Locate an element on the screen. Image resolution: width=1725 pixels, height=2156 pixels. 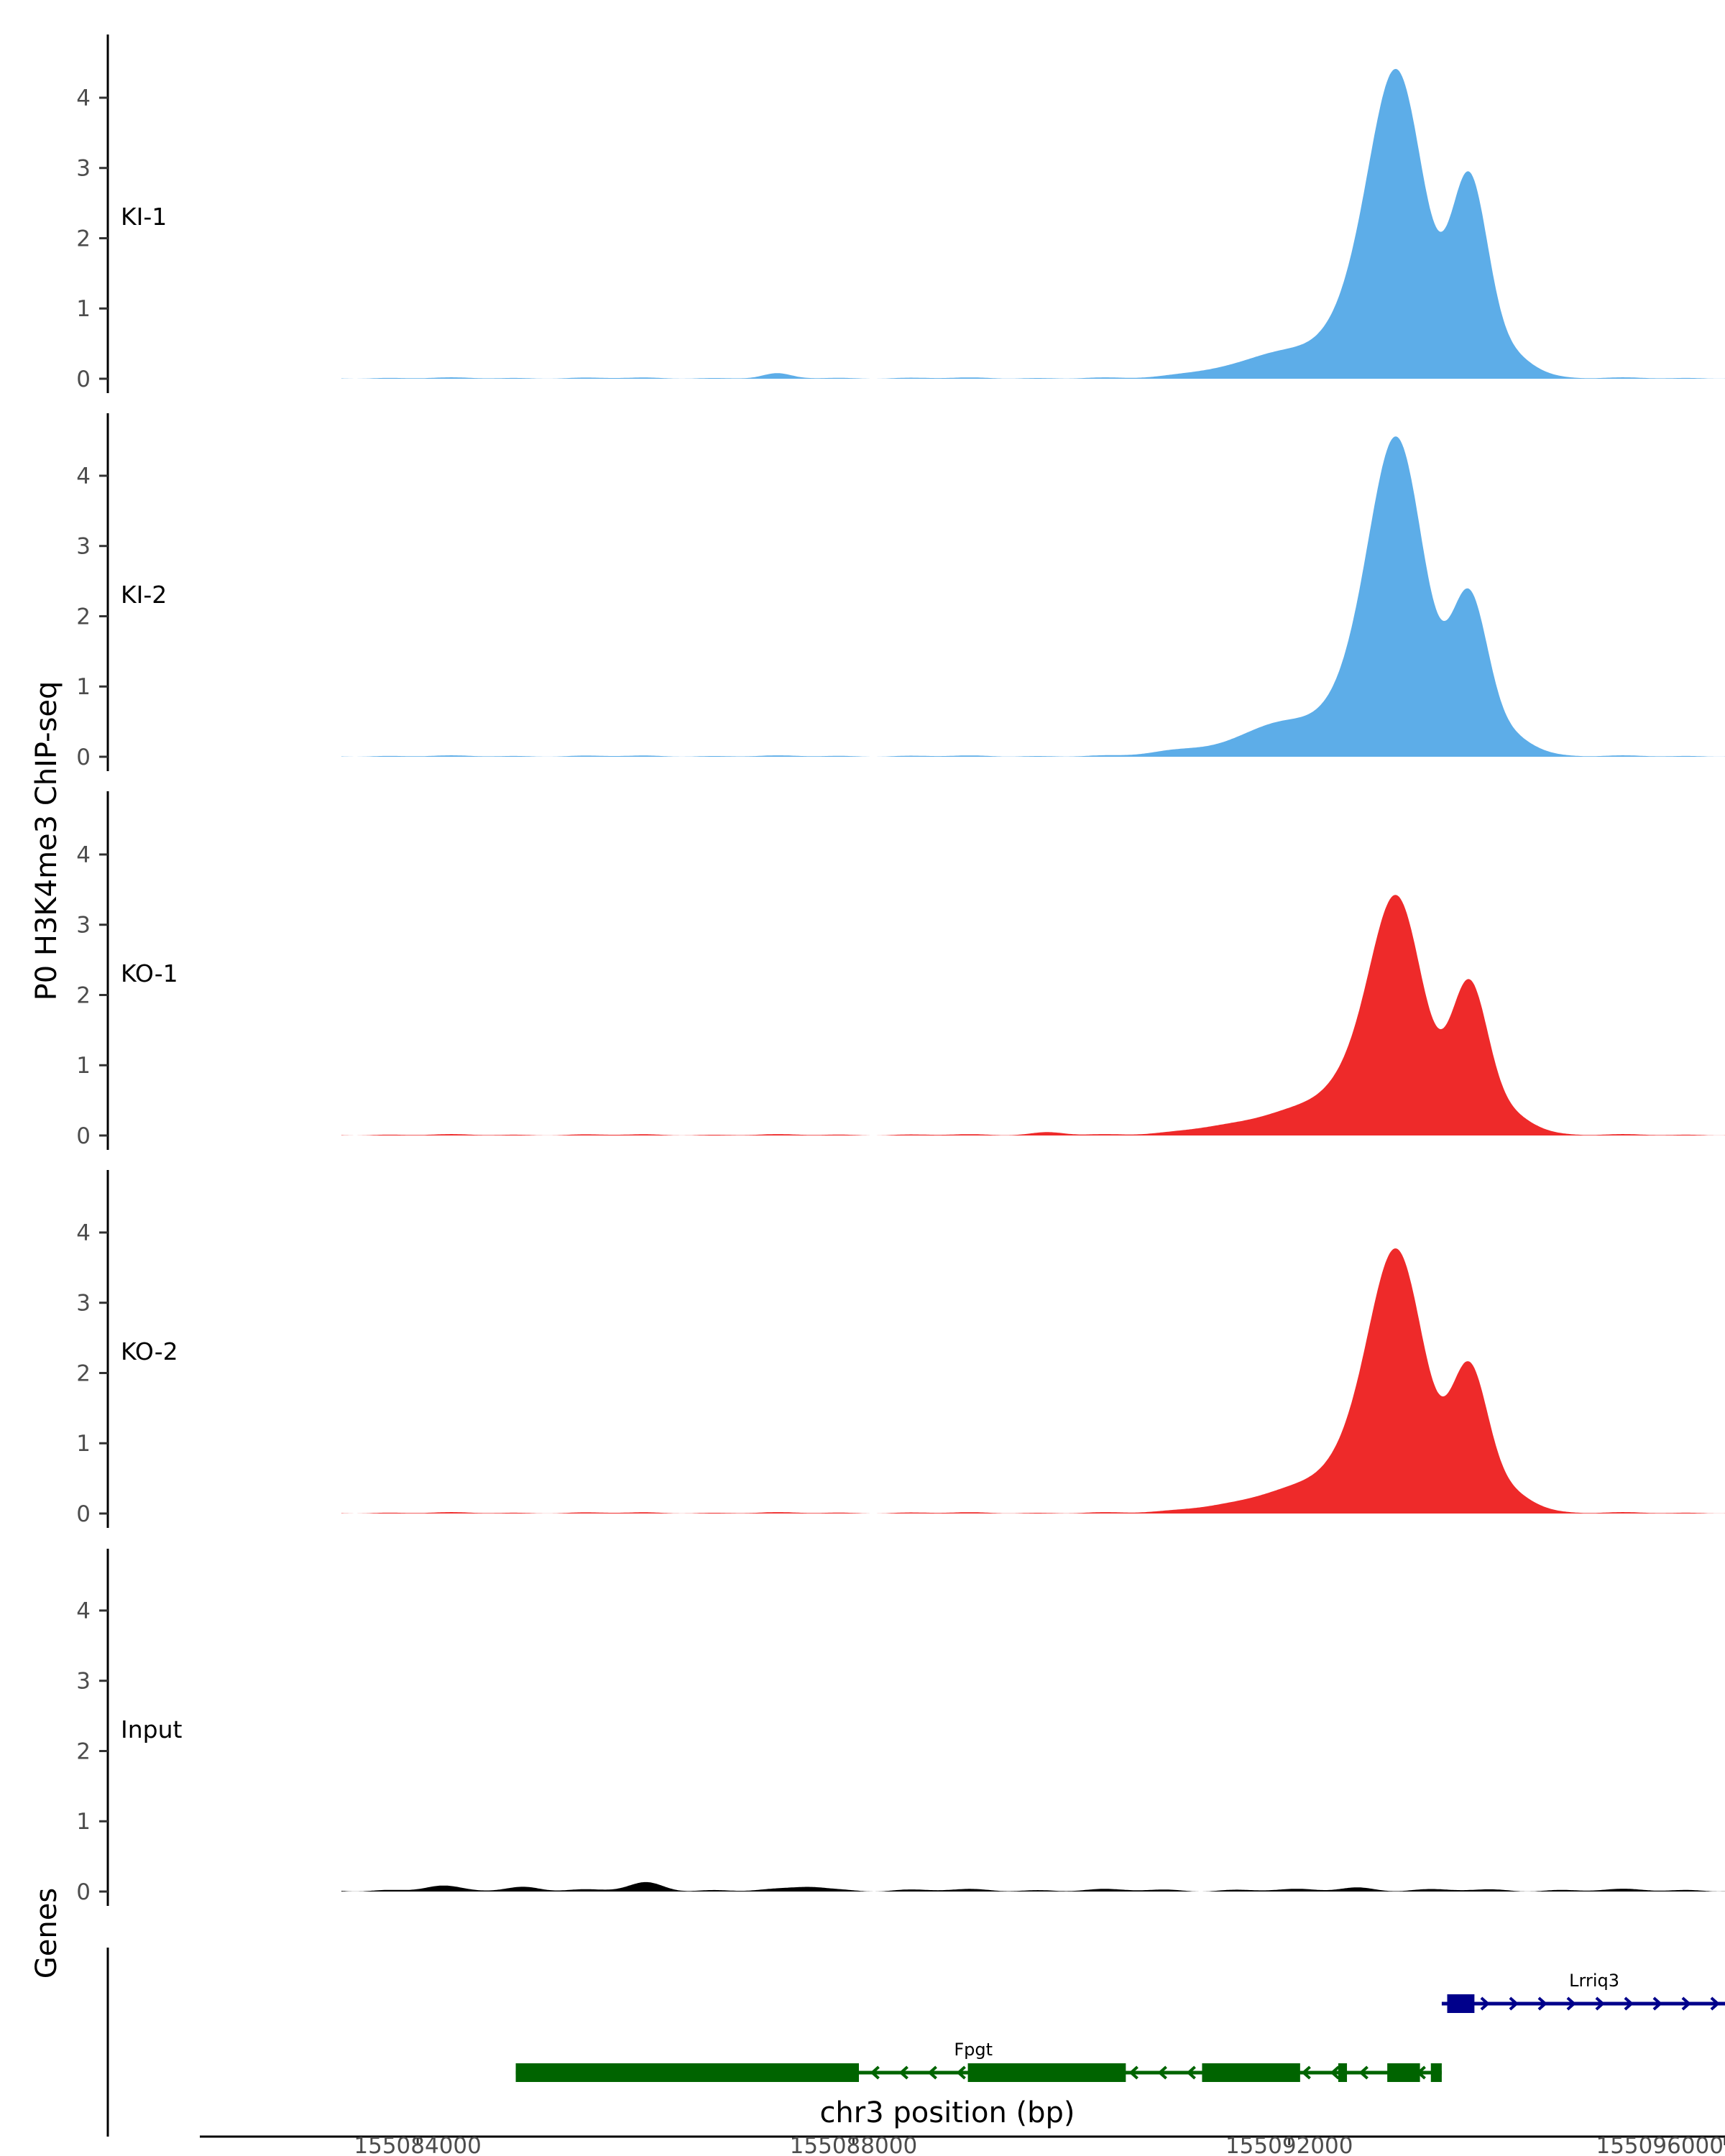
track-label: KO-1 is located at coordinates (149, 973).